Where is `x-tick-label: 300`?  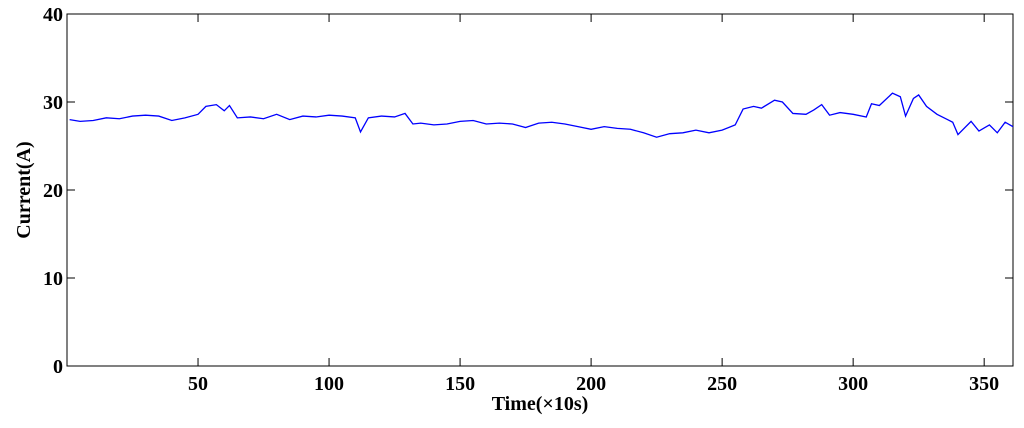 x-tick-label: 300 is located at coordinates (853, 384).